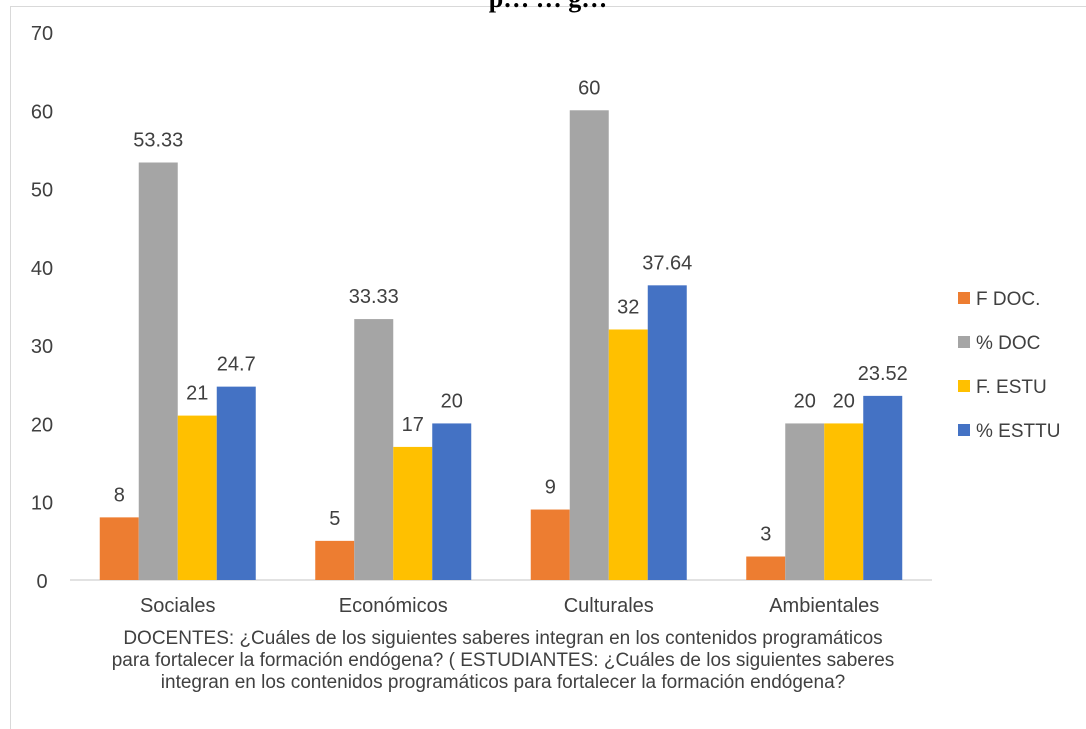 The height and width of the screenshot is (729, 1086). What do you see at coordinates (119, 495) in the screenshot?
I see `data-label: 8` at bounding box center [119, 495].